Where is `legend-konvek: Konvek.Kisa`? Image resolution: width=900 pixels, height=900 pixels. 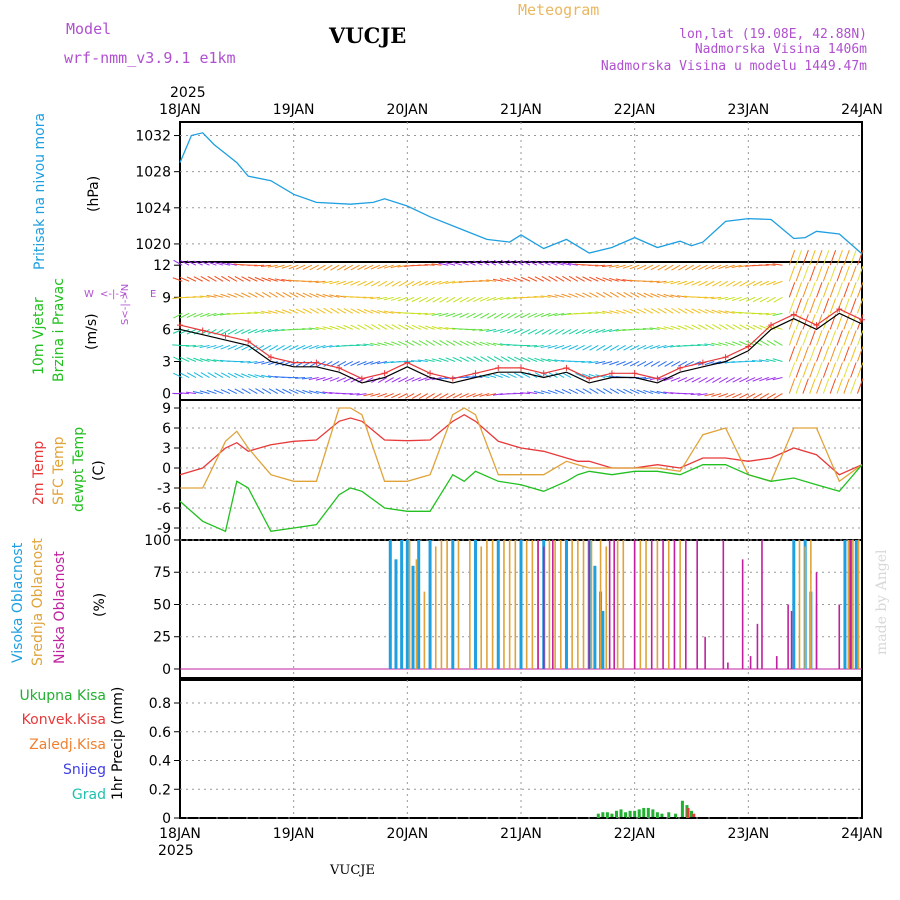
legend-konvek: Konvek.Kisa is located at coordinates (64, 720).